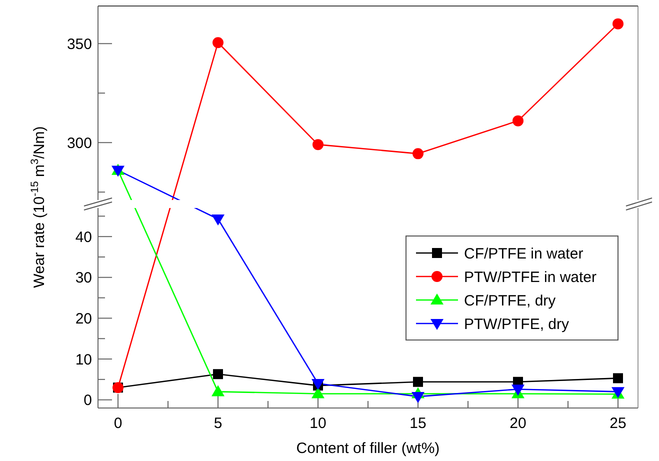 The height and width of the screenshot is (461, 659). Describe the element at coordinates (83, 237) in the screenshot. I see `y-tick-label: 40` at that location.